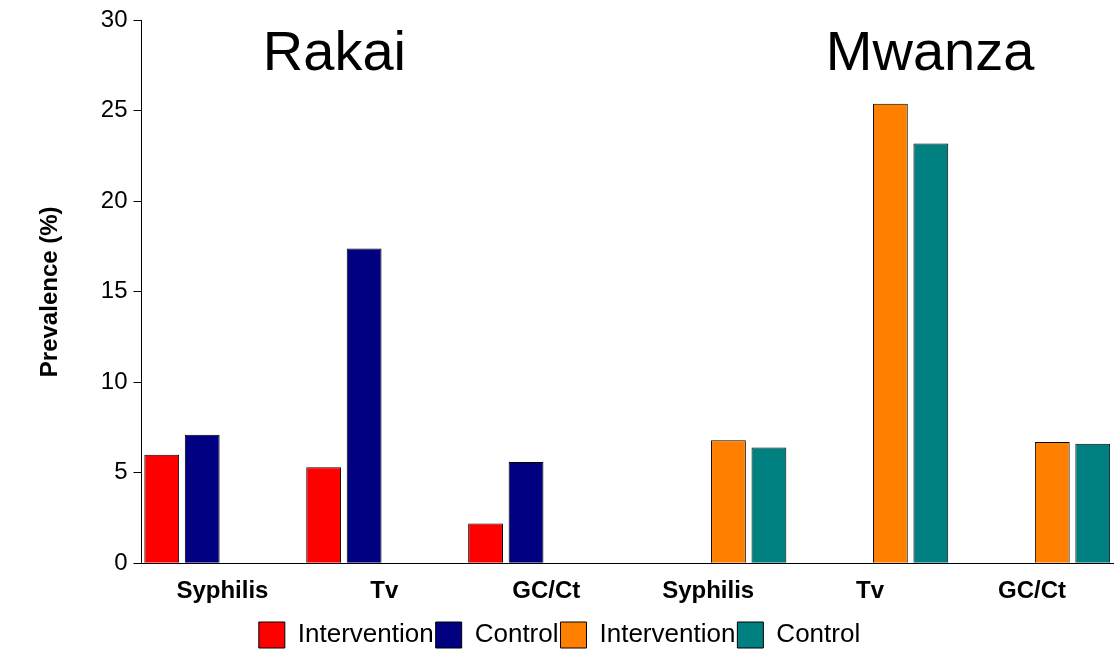  What do you see at coordinates (49, 292) in the screenshot?
I see `y-axis-title: Prevalence (%)` at bounding box center [49, 292].